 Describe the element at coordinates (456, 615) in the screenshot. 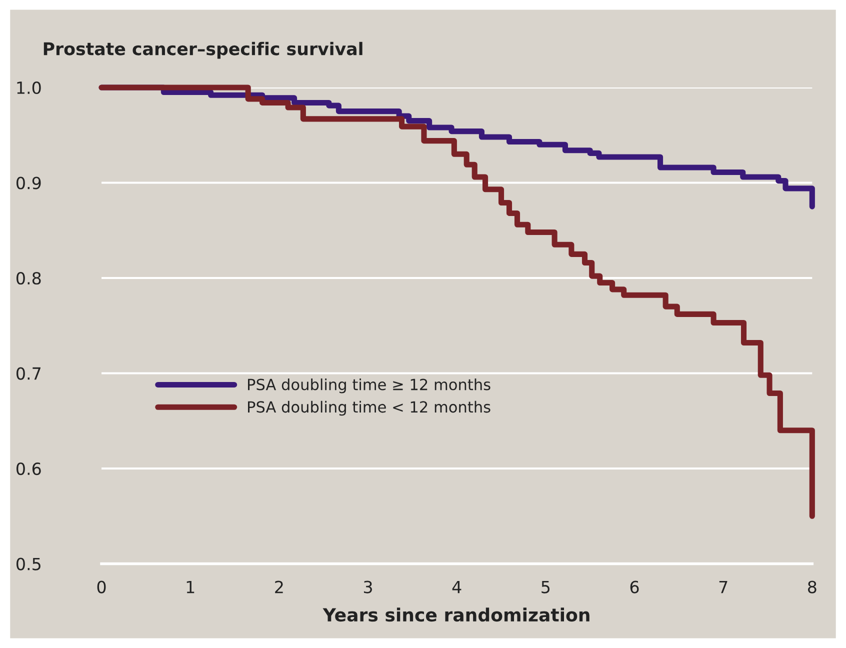

I see `x-axis-title: Years since randomization` at that location.